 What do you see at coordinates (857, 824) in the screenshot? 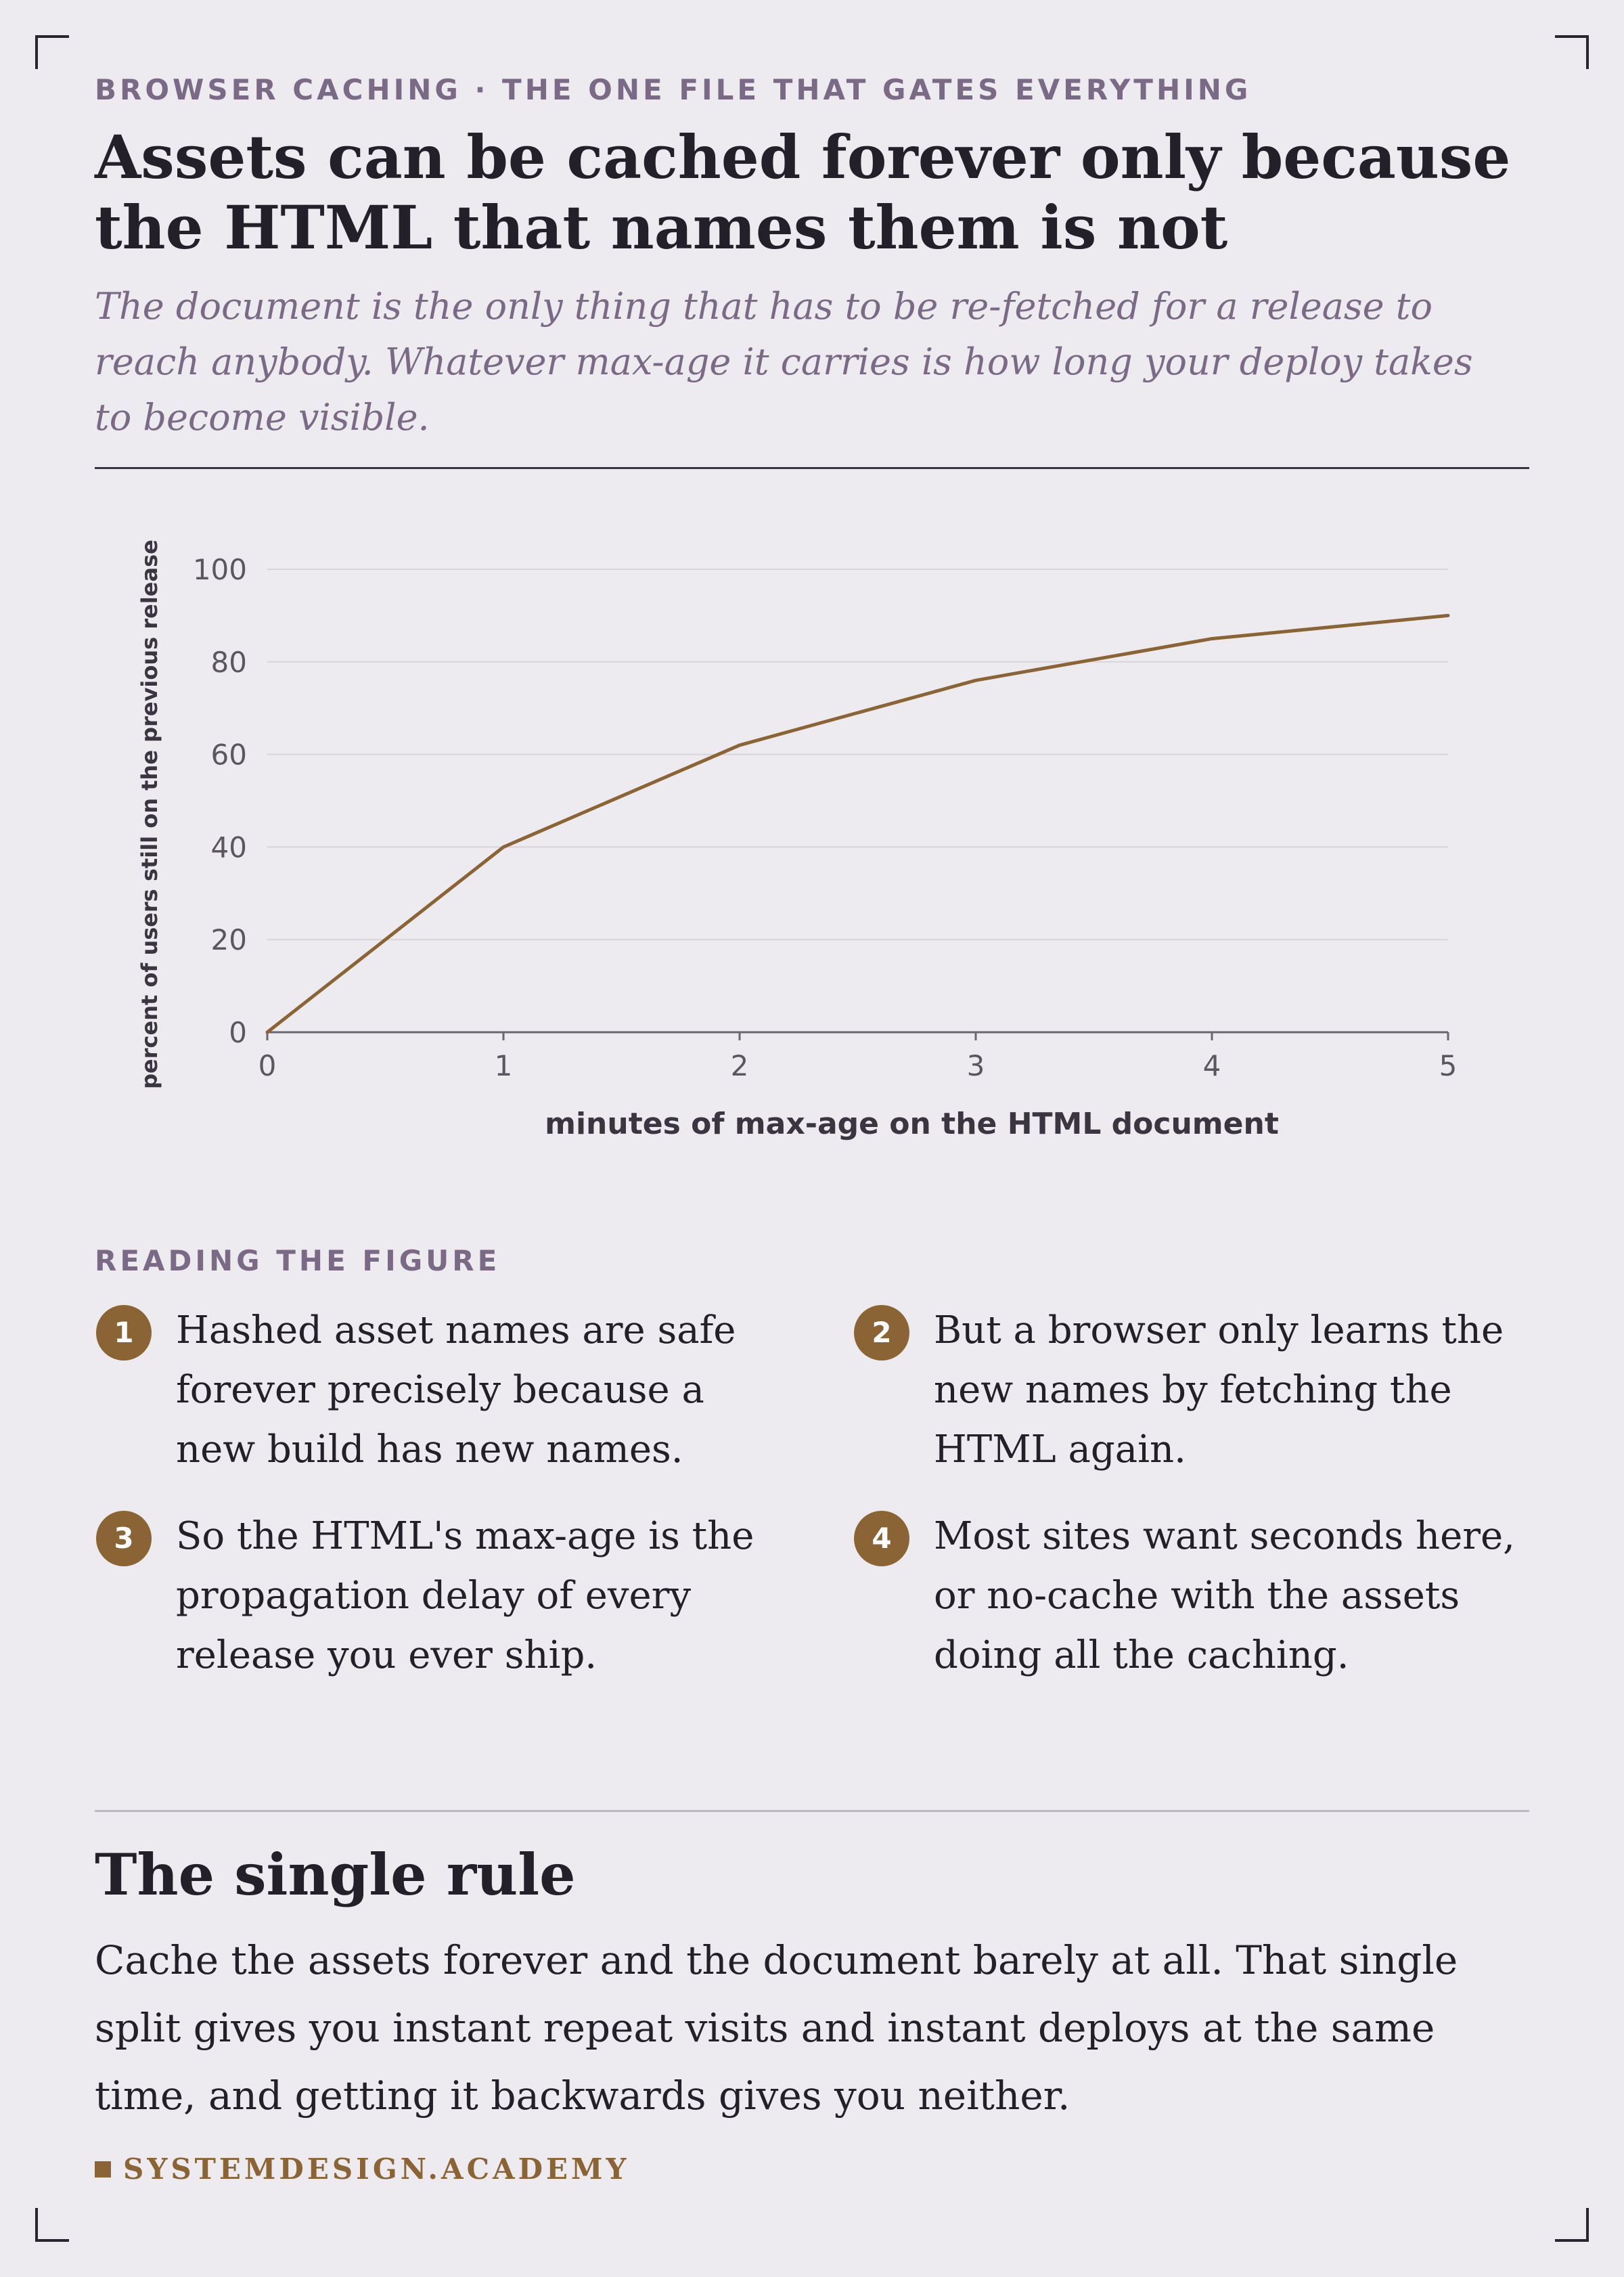
I see `series-line` at bounding box center [857, 824].